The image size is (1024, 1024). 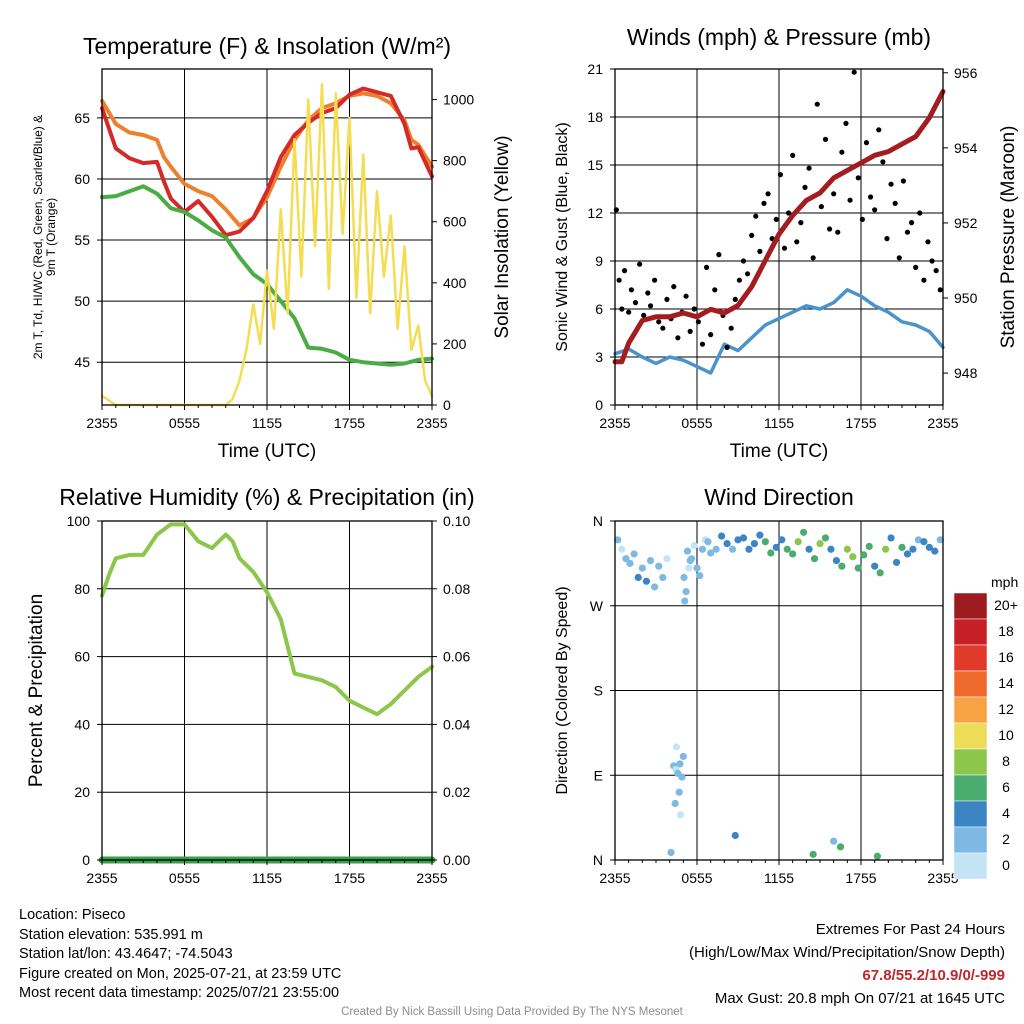 I want to click on chart-title: Wind Direction, so click(x=779, y=497).